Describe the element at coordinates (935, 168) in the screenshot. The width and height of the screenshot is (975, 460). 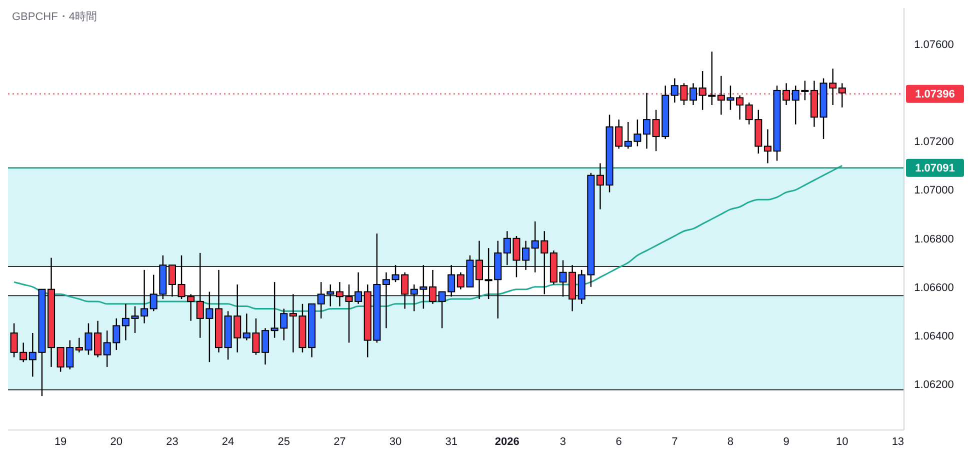
I see `ref-line-label: 1.07091` at that location.